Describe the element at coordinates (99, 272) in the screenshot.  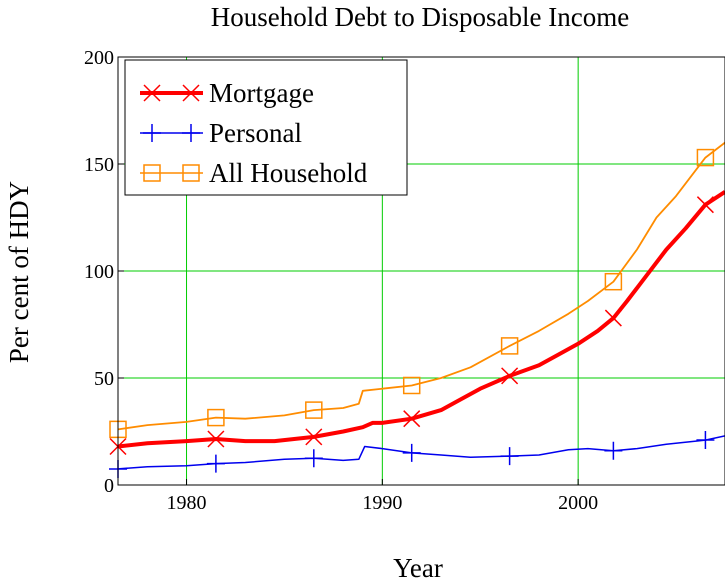
I see `y-tick-label: 100` at that location.